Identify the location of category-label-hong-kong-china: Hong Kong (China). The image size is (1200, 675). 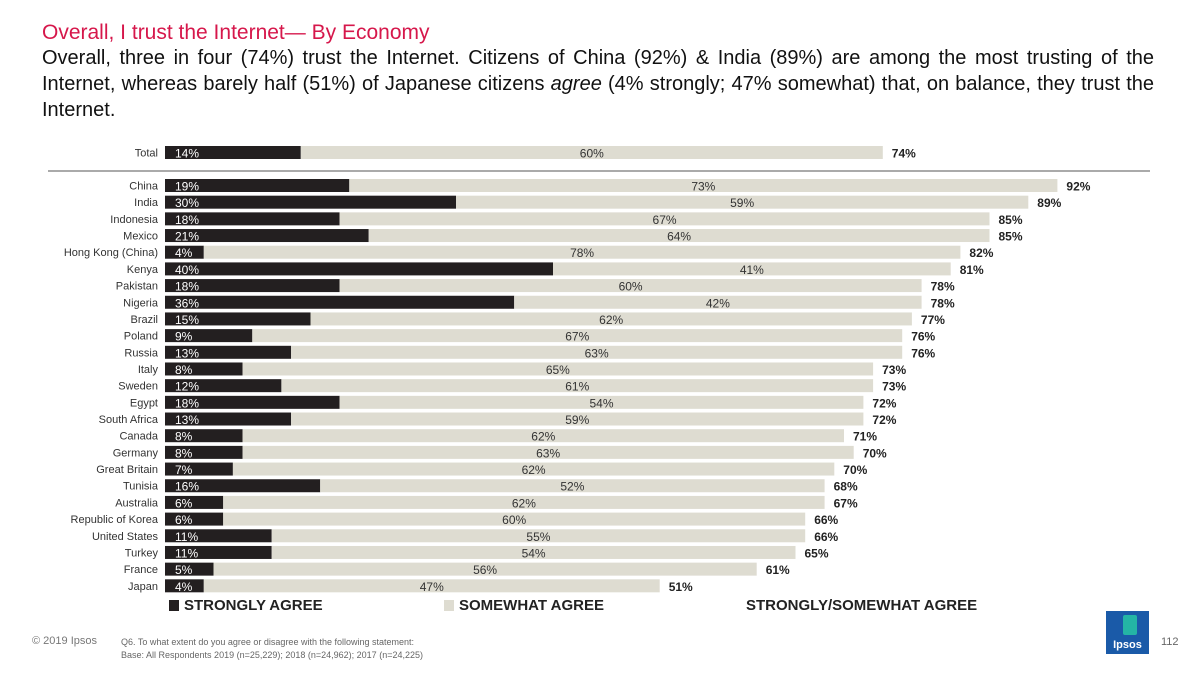
(111, 253).